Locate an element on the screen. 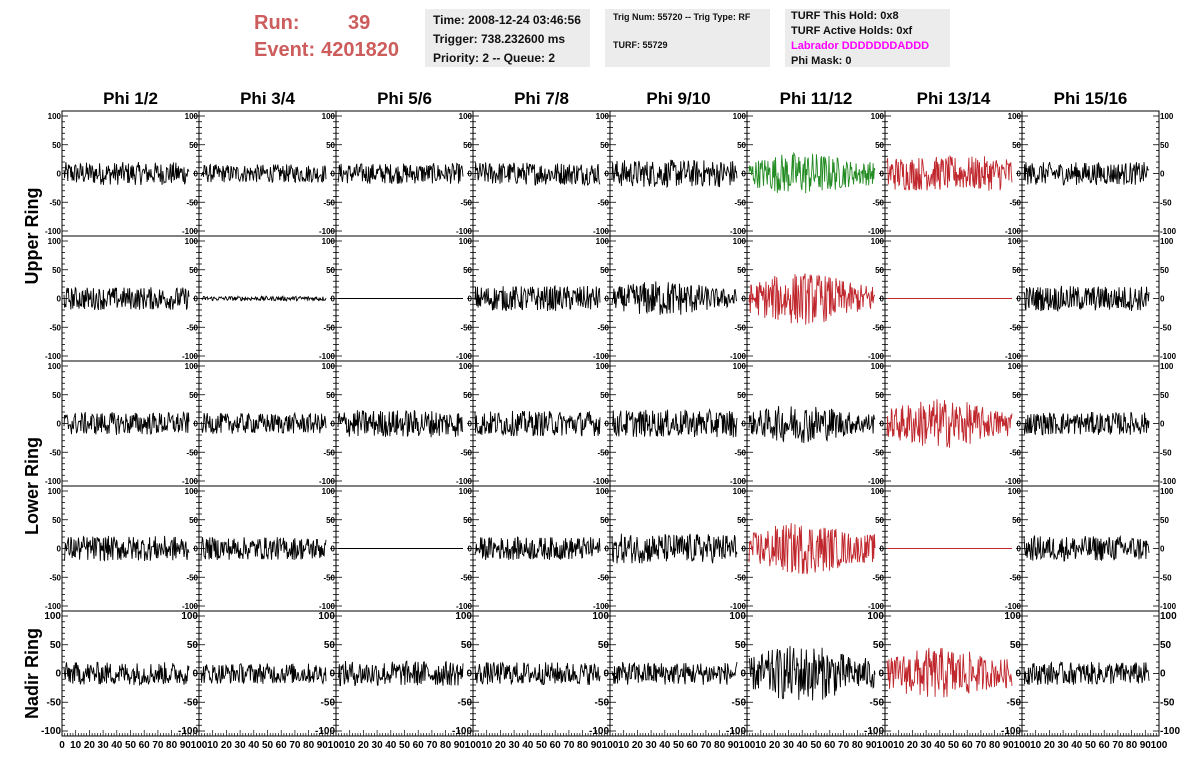 The image size is (1196, 772). event-value: 4201820 is located at coordinates (360, 50).